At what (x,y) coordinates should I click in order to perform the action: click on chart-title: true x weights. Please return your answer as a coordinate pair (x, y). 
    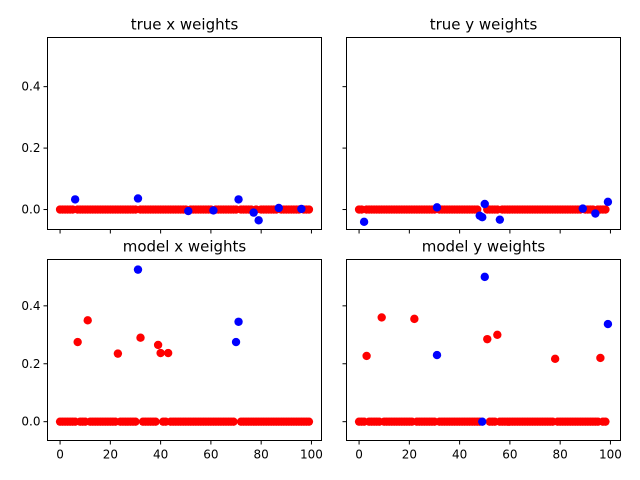
    Looking at the image, I should click on (185, 25).